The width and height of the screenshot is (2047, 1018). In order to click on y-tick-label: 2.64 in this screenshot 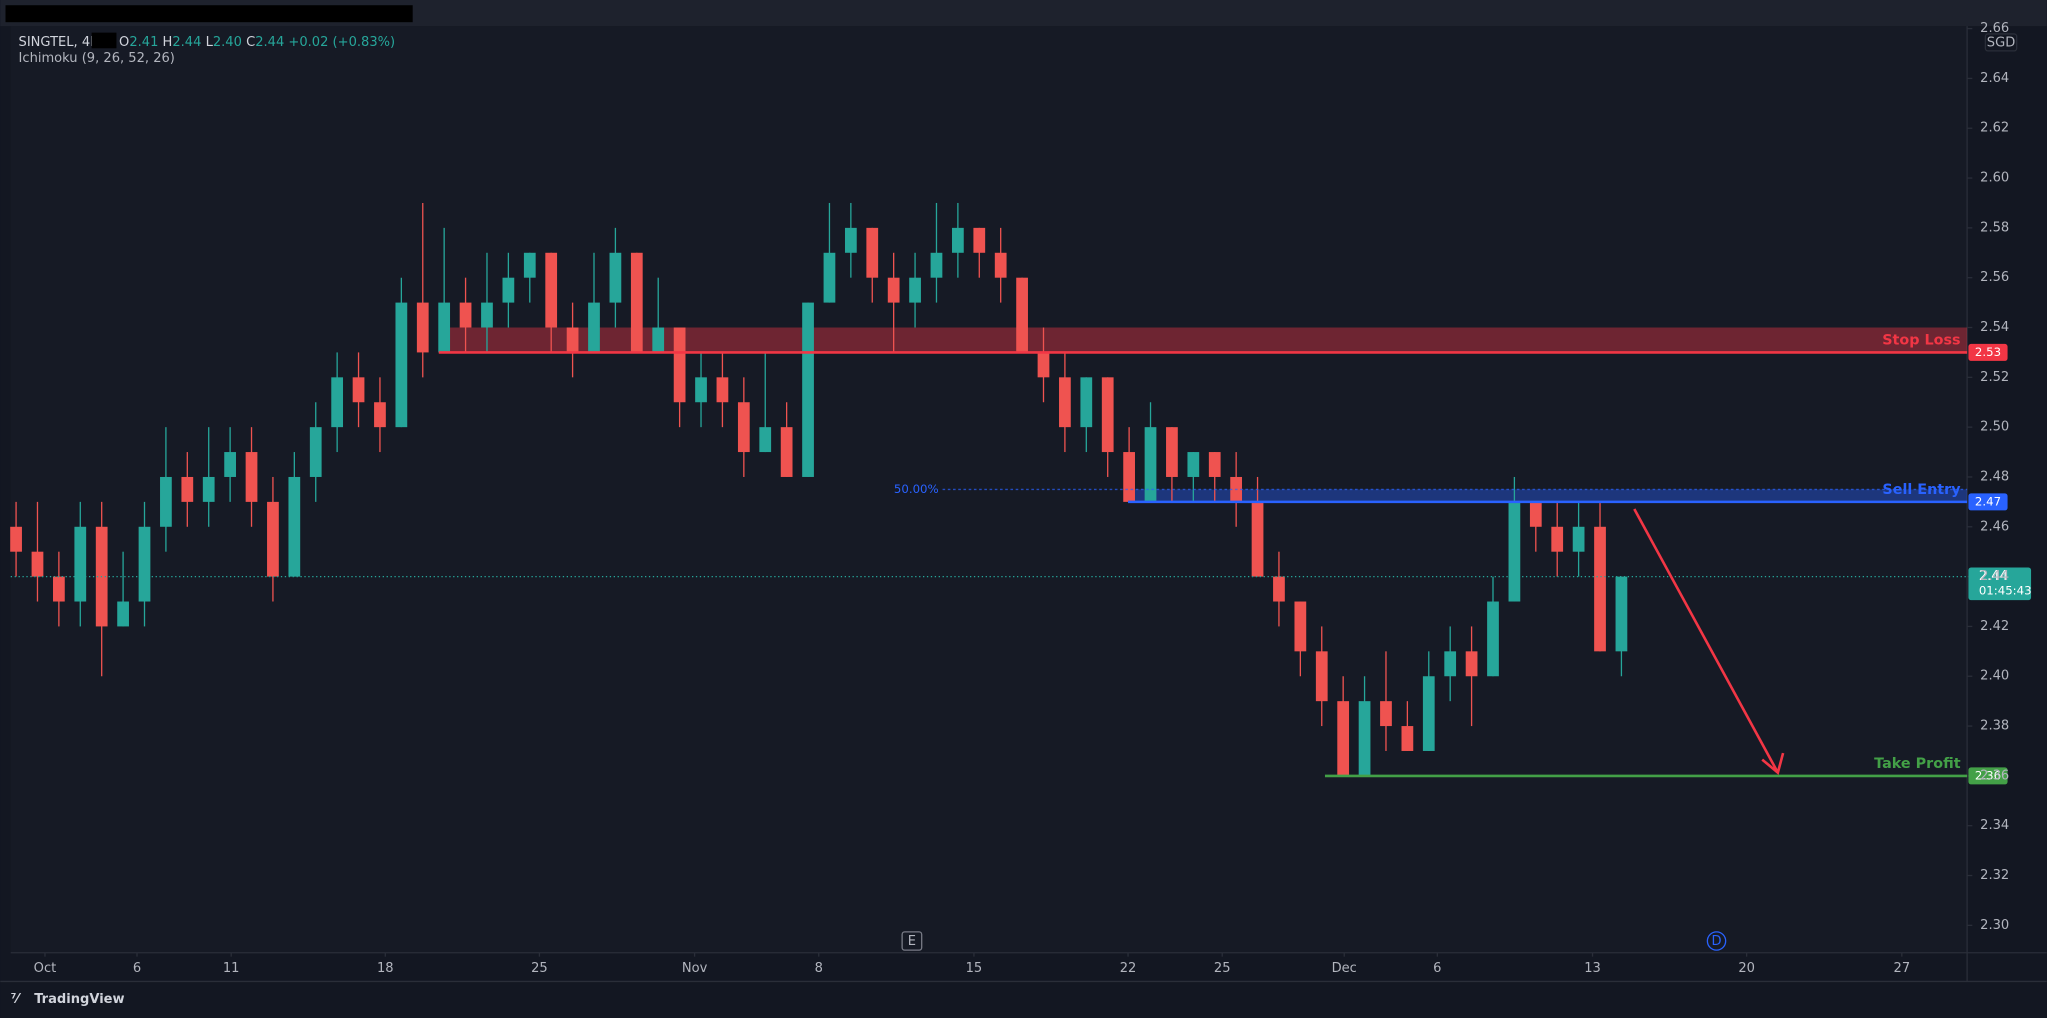, I will do `click(1994, 78)`.